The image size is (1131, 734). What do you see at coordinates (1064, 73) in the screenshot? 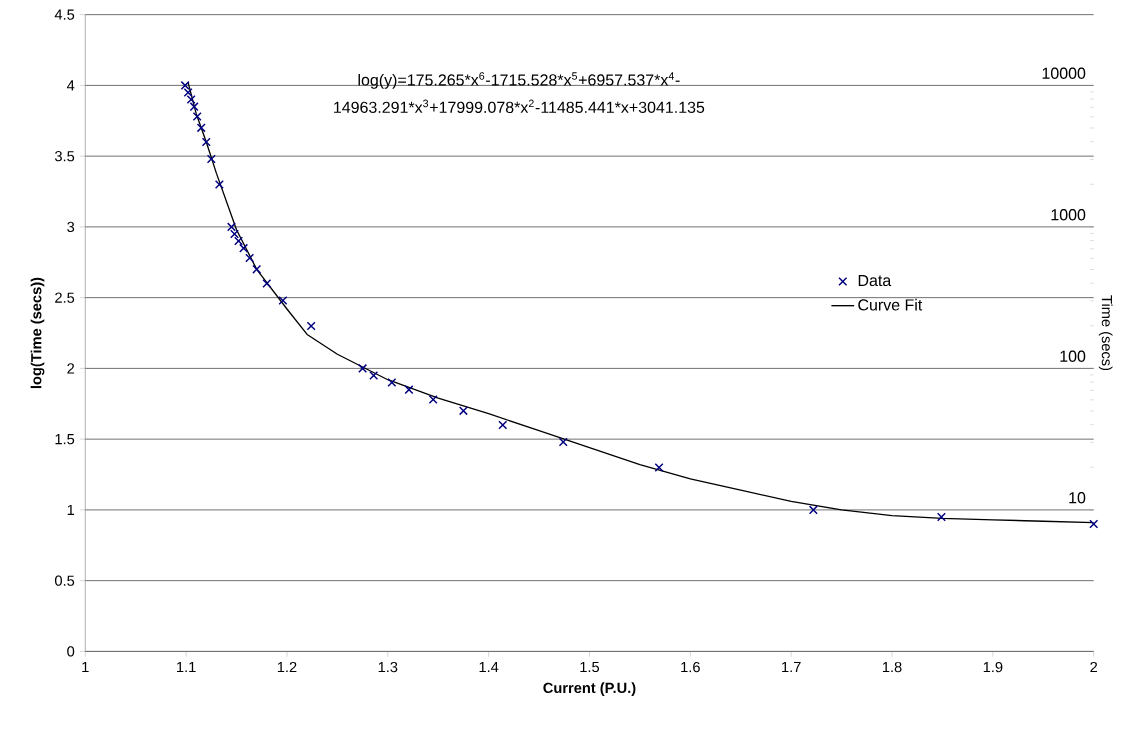
I see `y2-tick-label: 10000` at bounding box center [1064, 73].